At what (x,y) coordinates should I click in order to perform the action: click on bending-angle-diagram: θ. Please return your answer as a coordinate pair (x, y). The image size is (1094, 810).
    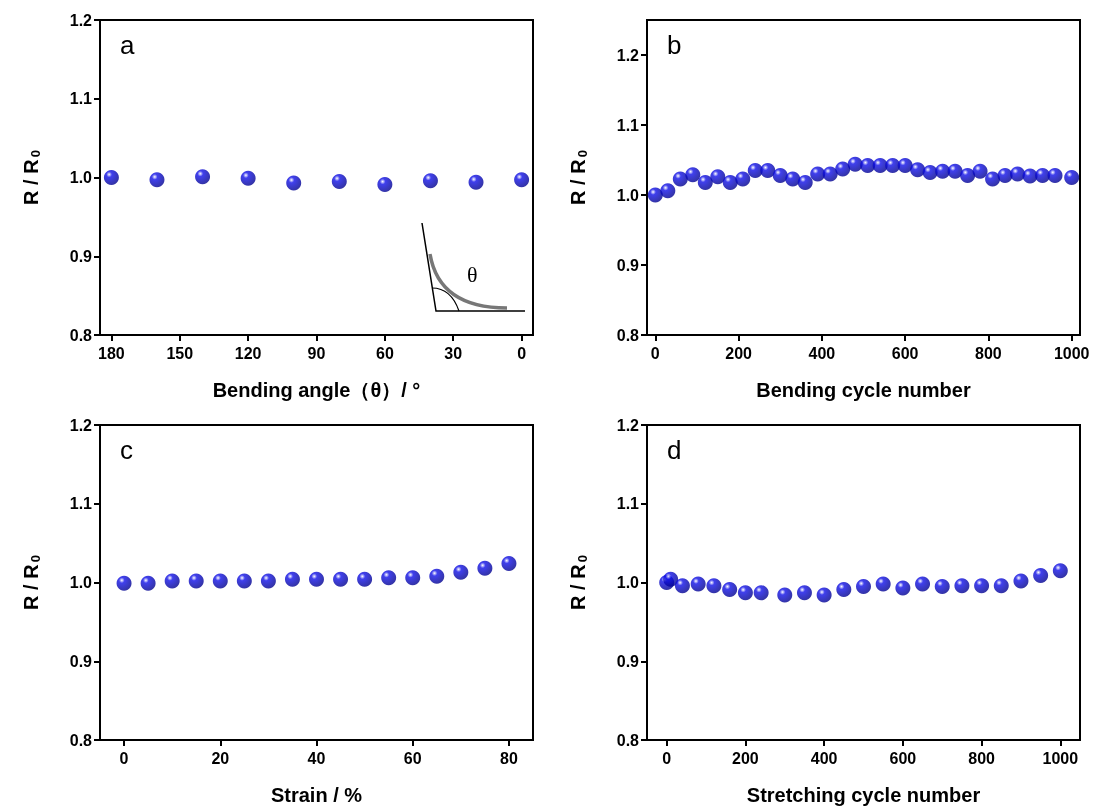
    Looking at the image, I should click on (474, 268).